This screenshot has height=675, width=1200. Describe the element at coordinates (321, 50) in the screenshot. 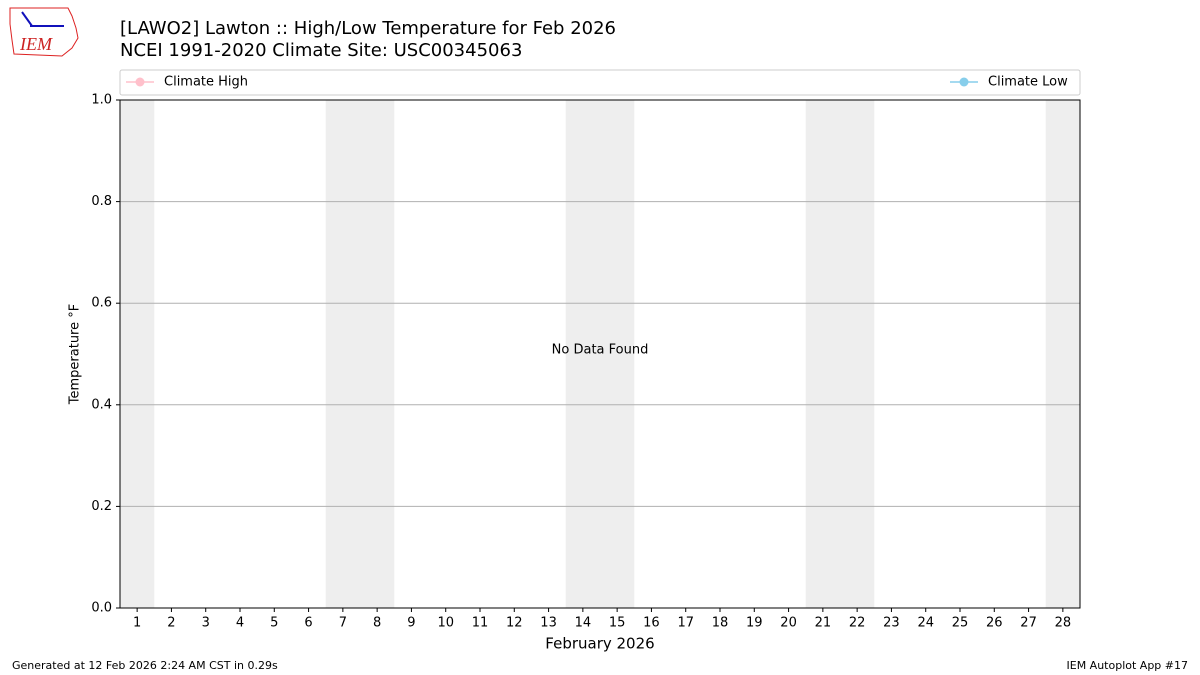

I see `chart-subtitle: NCEI 1991-2020 Climate Site: USC00345063` at that location.